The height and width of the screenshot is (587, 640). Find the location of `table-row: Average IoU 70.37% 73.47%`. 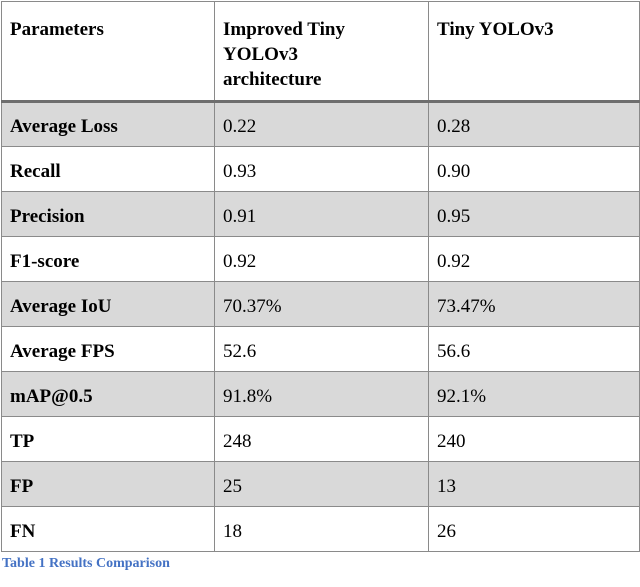

table-row: Average IoU 70.37% 73.47% is located at coordinates (320, 304).